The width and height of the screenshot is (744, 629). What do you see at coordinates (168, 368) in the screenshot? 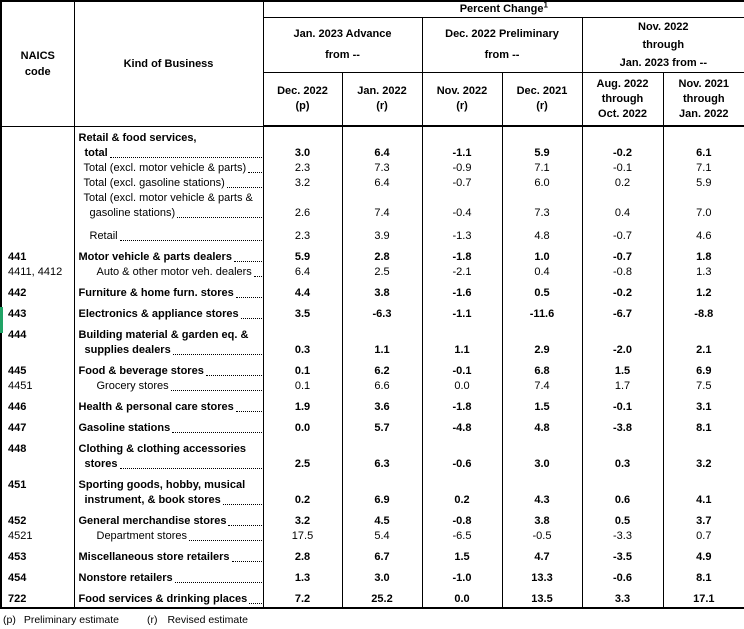
I see `kind-of-business-cell: Food & beverage stores` at bounding box center [168, 368].